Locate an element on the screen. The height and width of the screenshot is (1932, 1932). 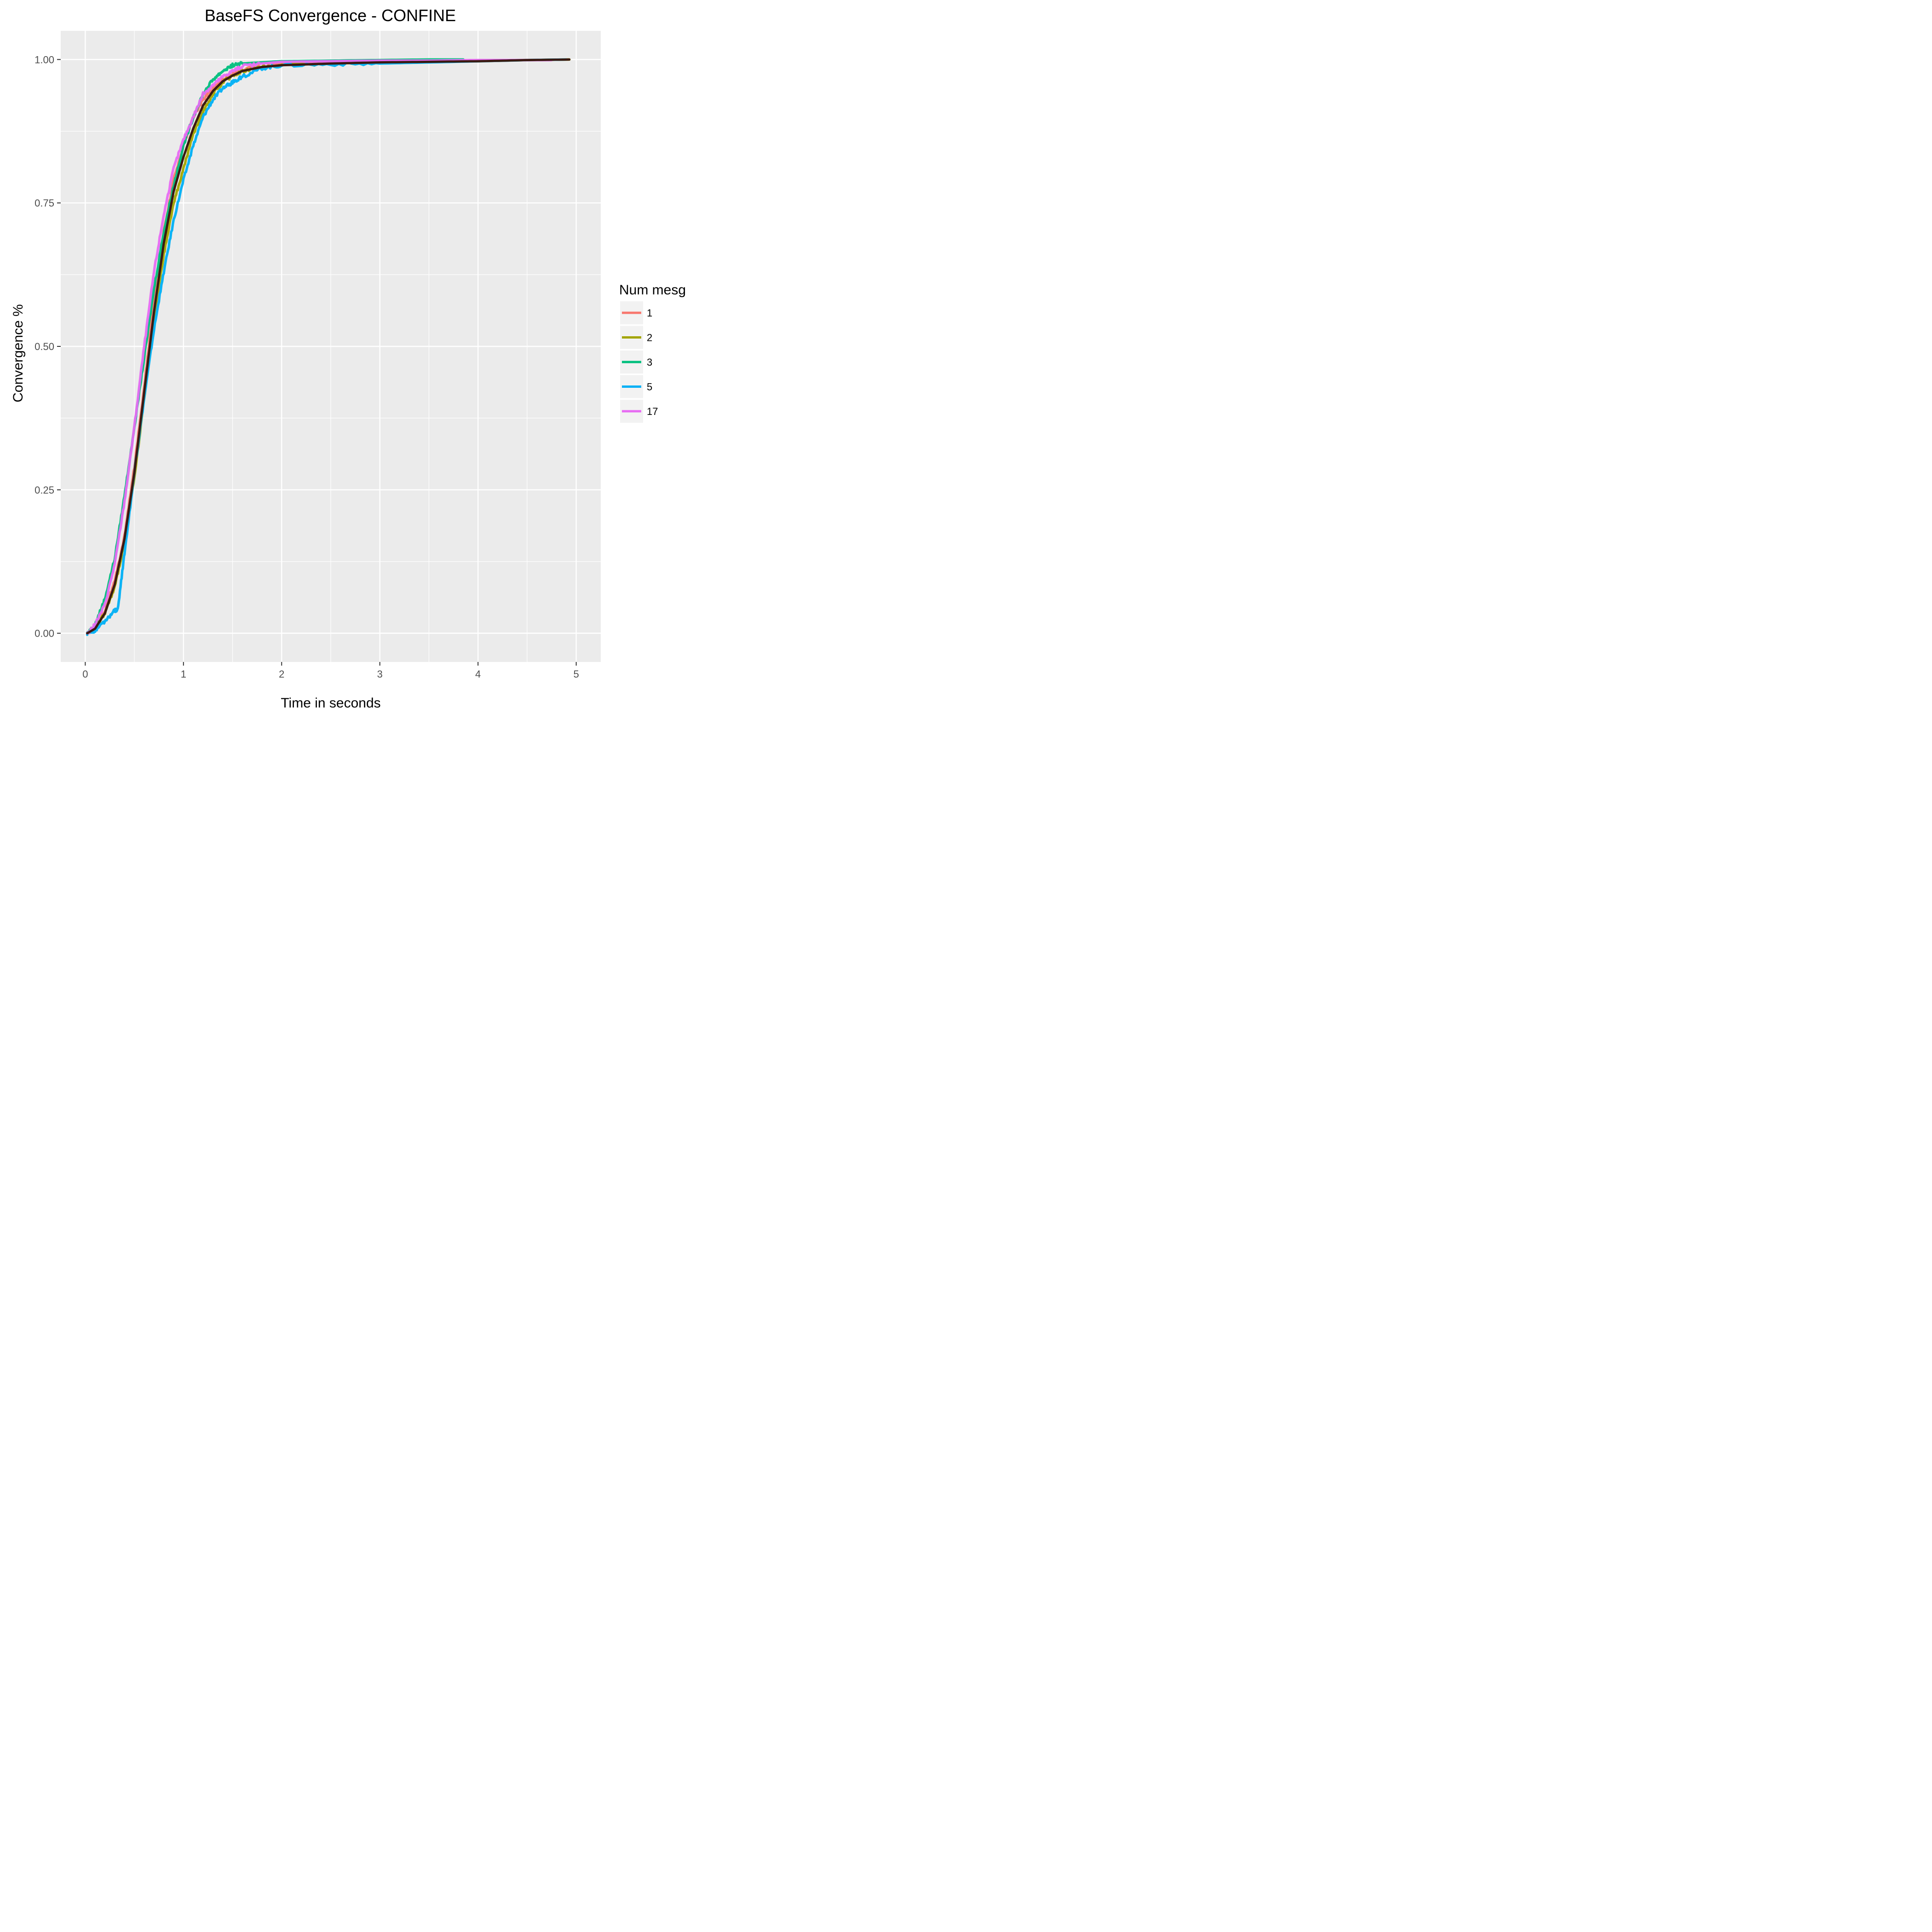
legend-title: Num mesg is located at coordinates (652, 290).